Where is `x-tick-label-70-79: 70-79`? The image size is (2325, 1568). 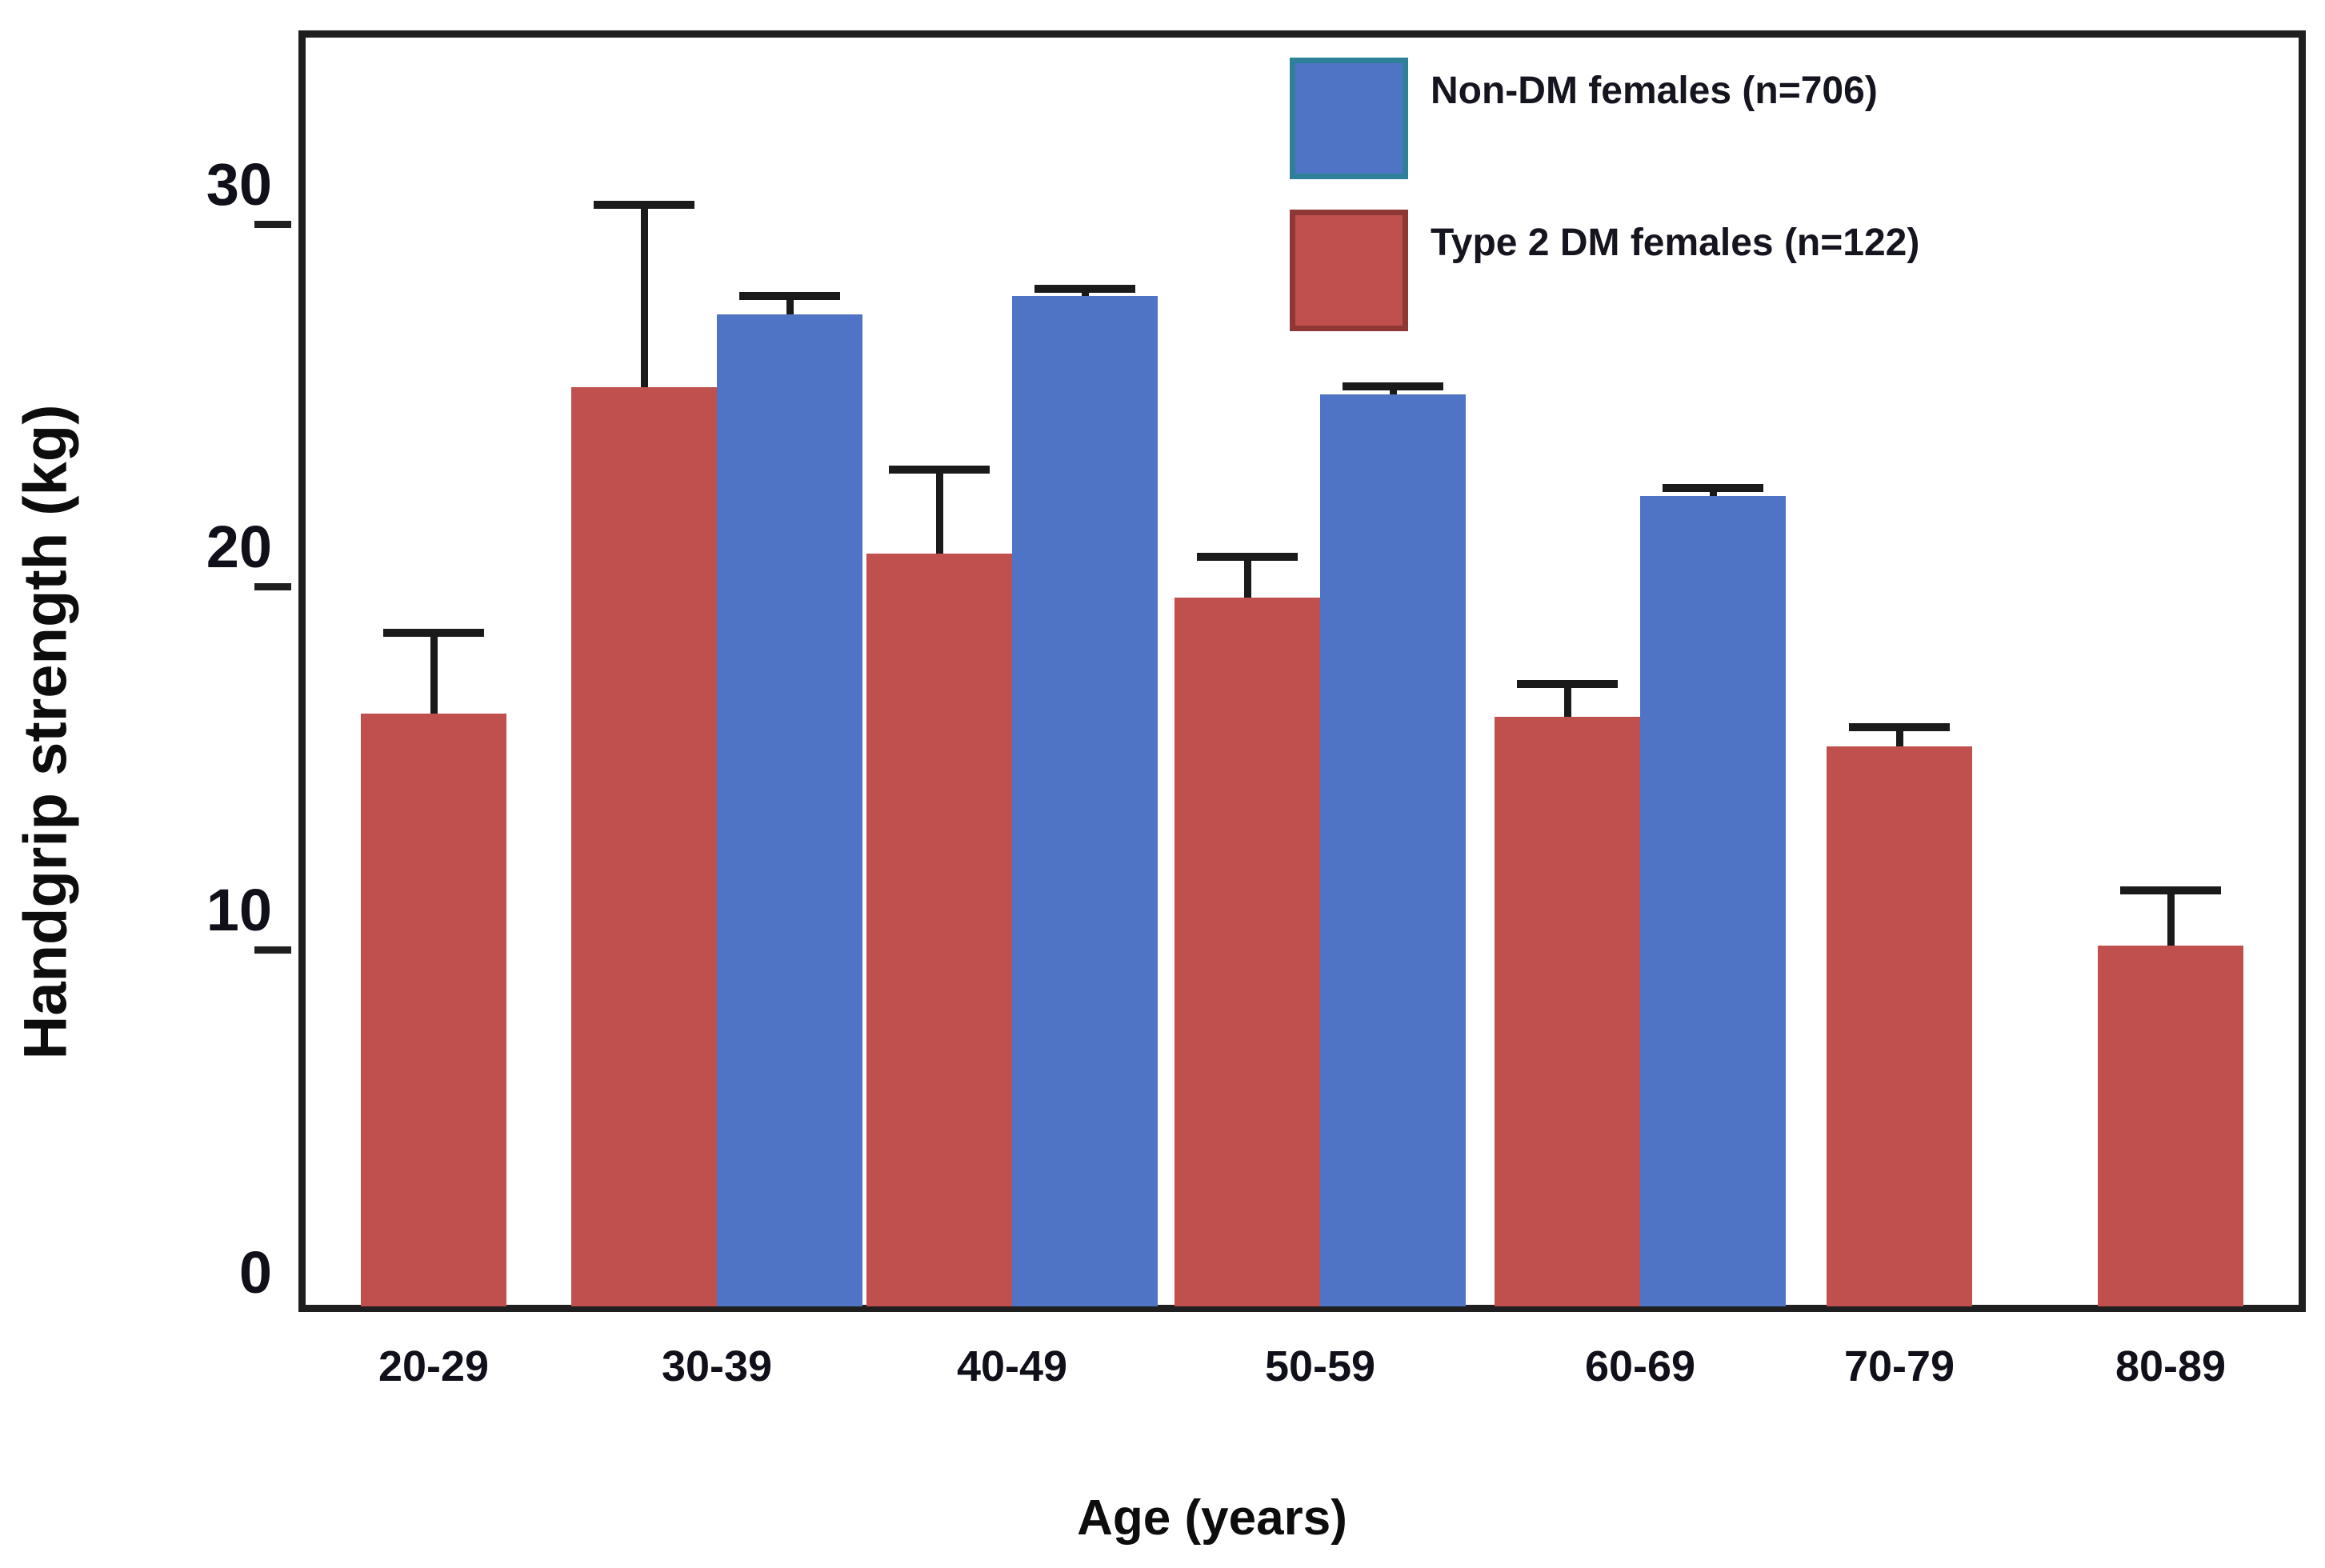
x-tick-label-70-79: 70-79 is located at coordinates (1899, 1366).